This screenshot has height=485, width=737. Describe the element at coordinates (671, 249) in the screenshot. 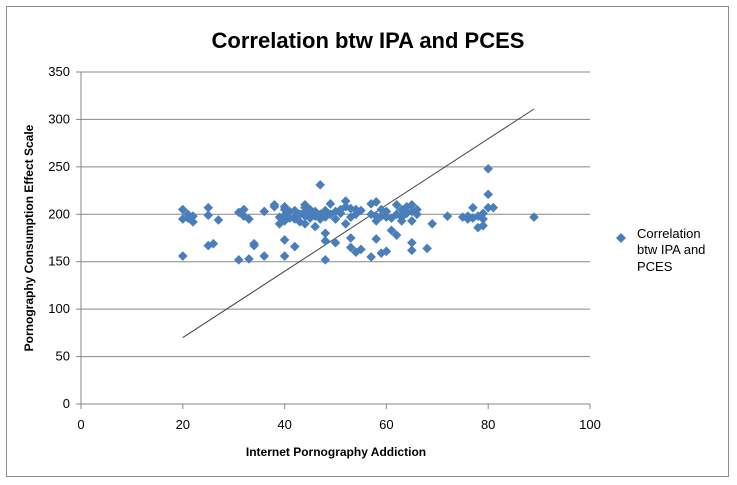

I see `legend-label-line-2: btw IPA and` at that location.